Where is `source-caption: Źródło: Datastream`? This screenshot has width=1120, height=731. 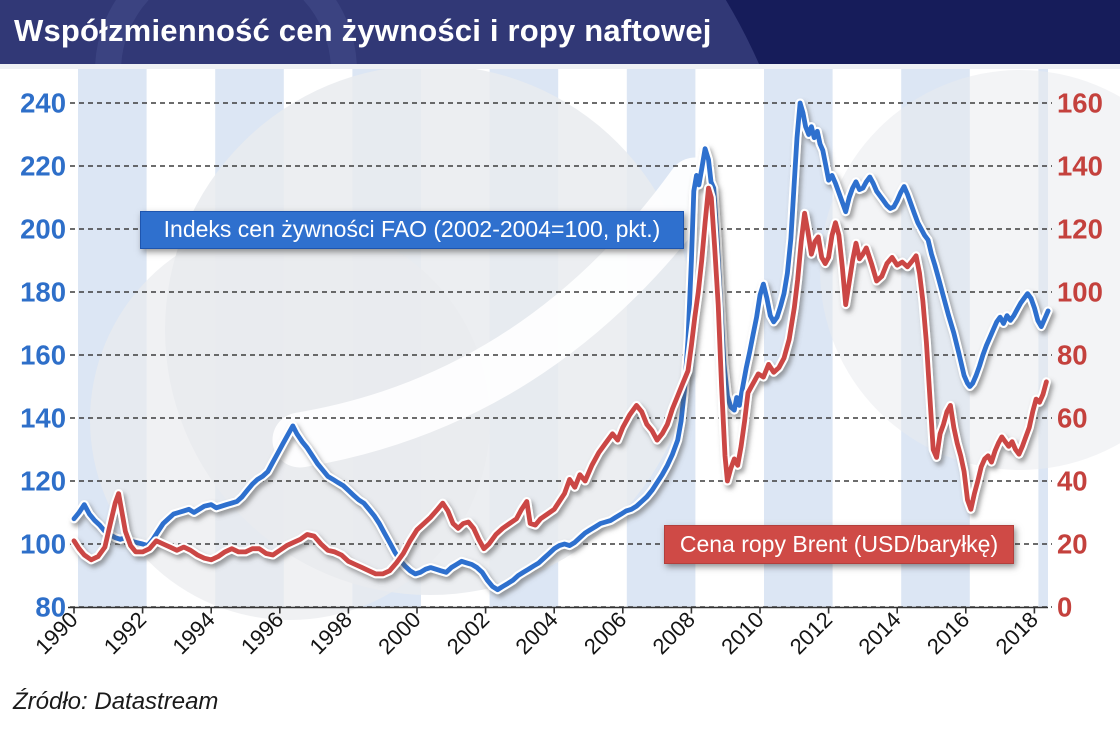
source-caption: Źródło: Datastream is located at coordinates (116, 701).